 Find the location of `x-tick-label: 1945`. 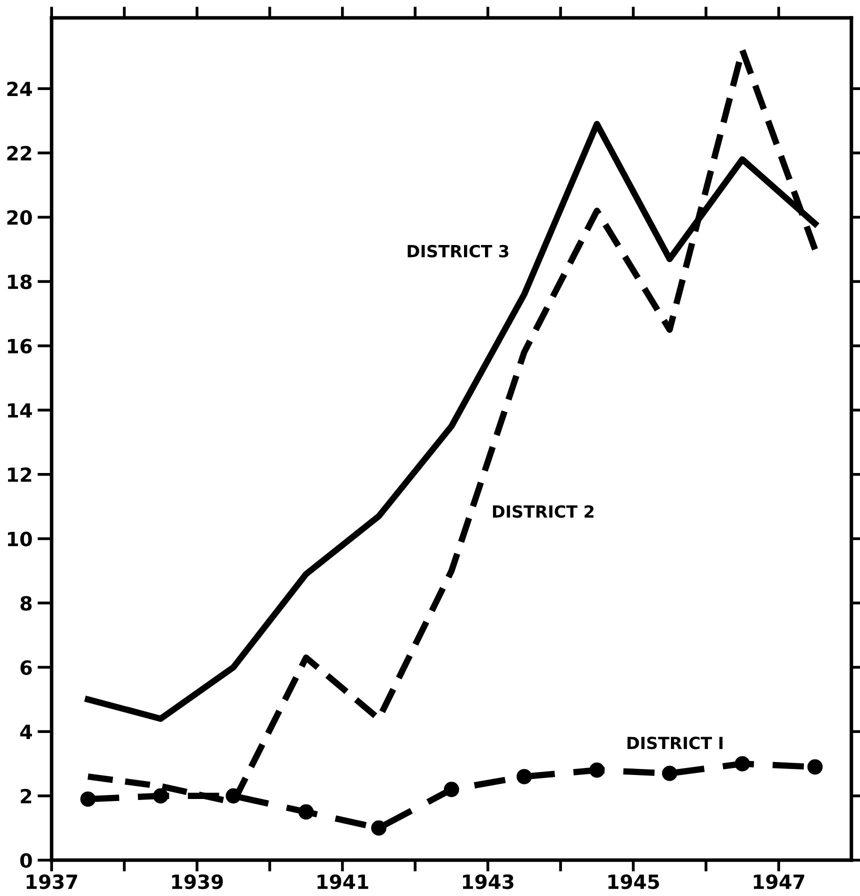

x-tick-label: 1945 is located at coordinates (633, 882).